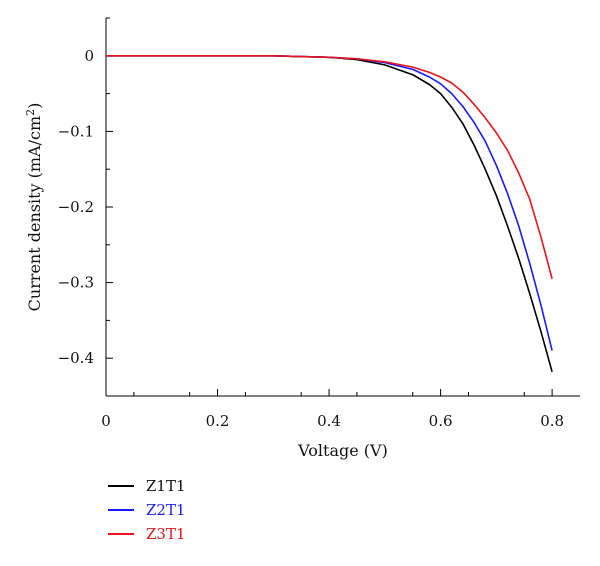 This screenshot has width=600, height=566. What do you see at coordinates (342, 450) in the screenshot?
I see `x-axis-title: Voltage (V)` at bounding box center [342, 450].